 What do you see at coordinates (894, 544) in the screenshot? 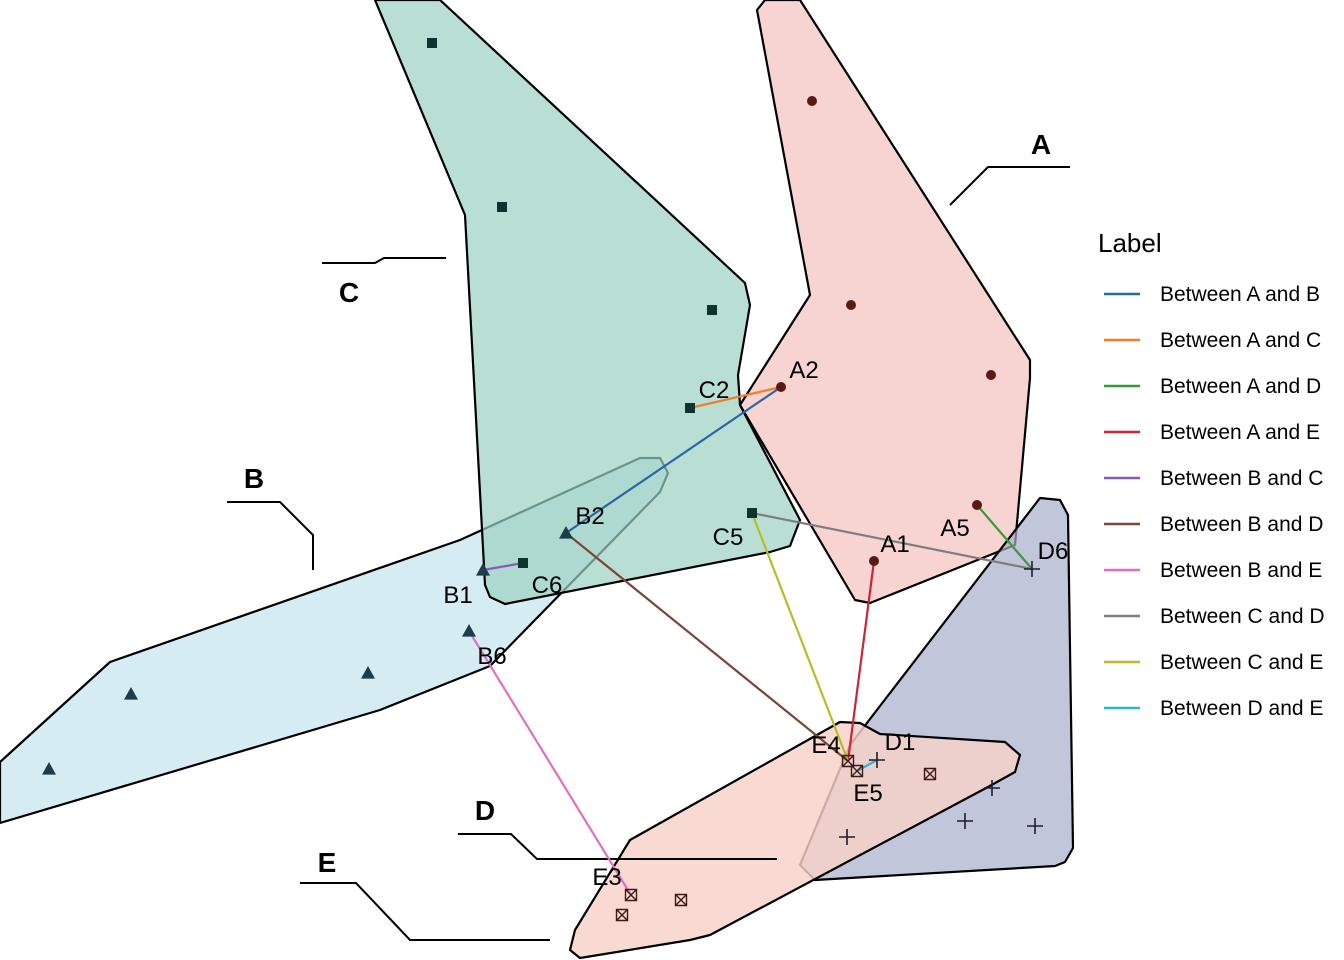
I see `point-label-a1: A1` at bounding box center [894, 544].